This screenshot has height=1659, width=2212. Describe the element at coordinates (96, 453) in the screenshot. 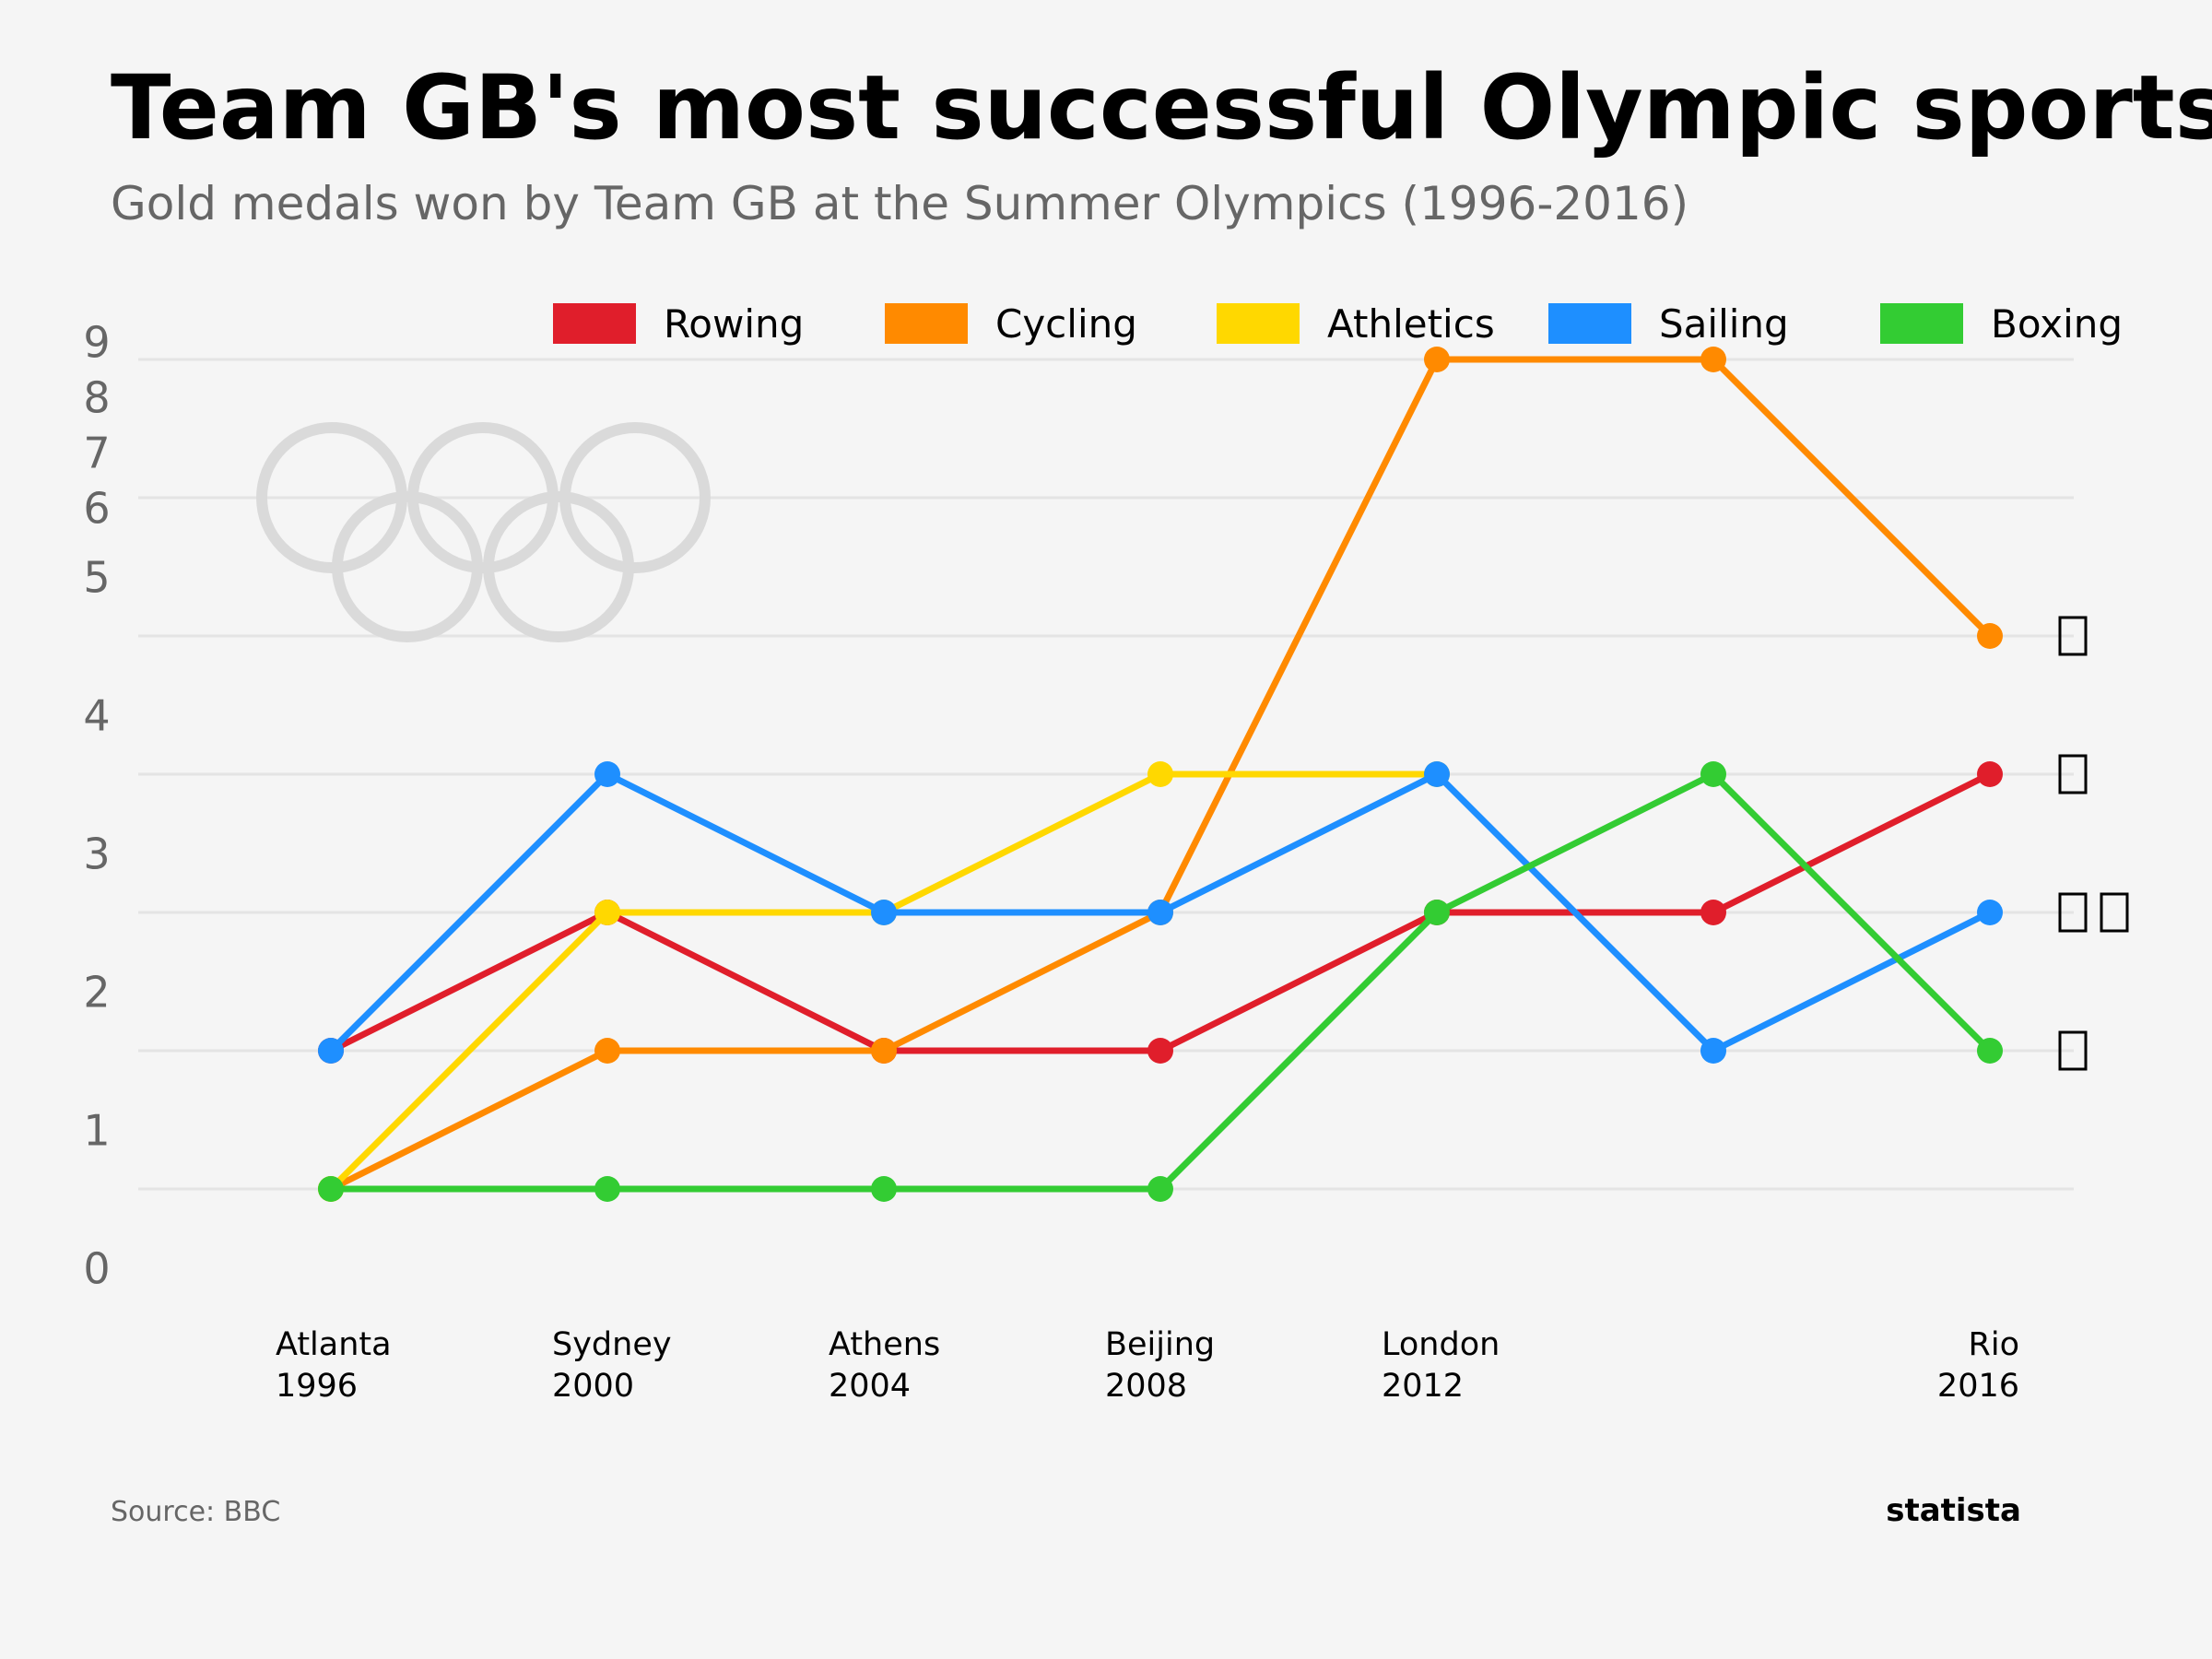

I see `y-tick-label: 7` at that location.